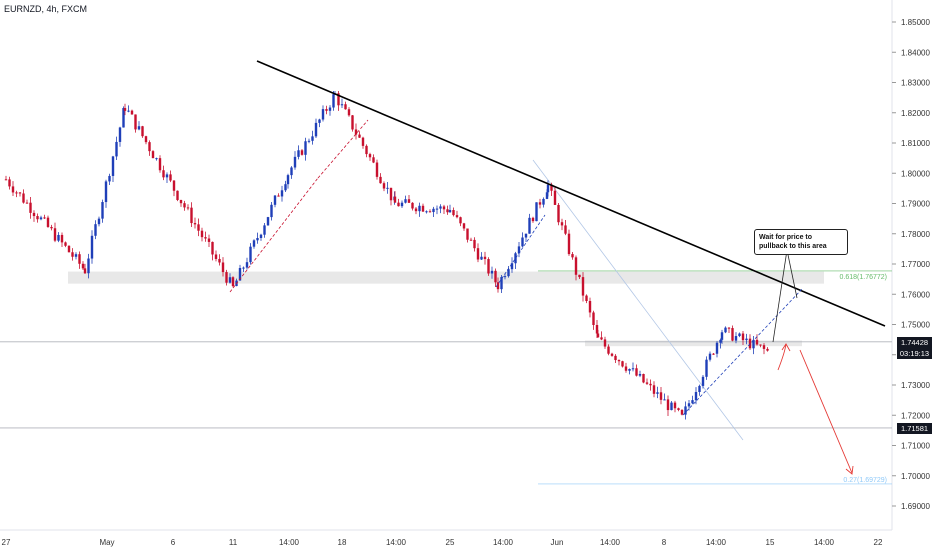 This screenshot has width=932, height=550. What do you see at coordinates (914, 353) in the screenshot?
I see `countdown-tag: 03:19:13` at bounding box center [914, 353].